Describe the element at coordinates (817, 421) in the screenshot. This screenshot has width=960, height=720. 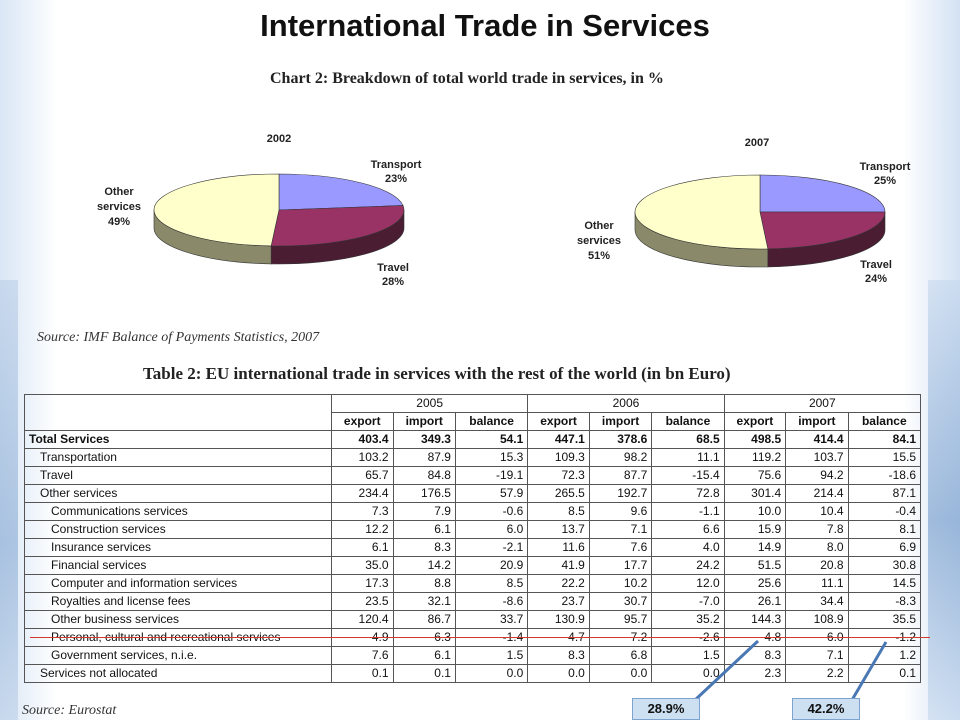
I see `col-header-import-2007: import` at that location.